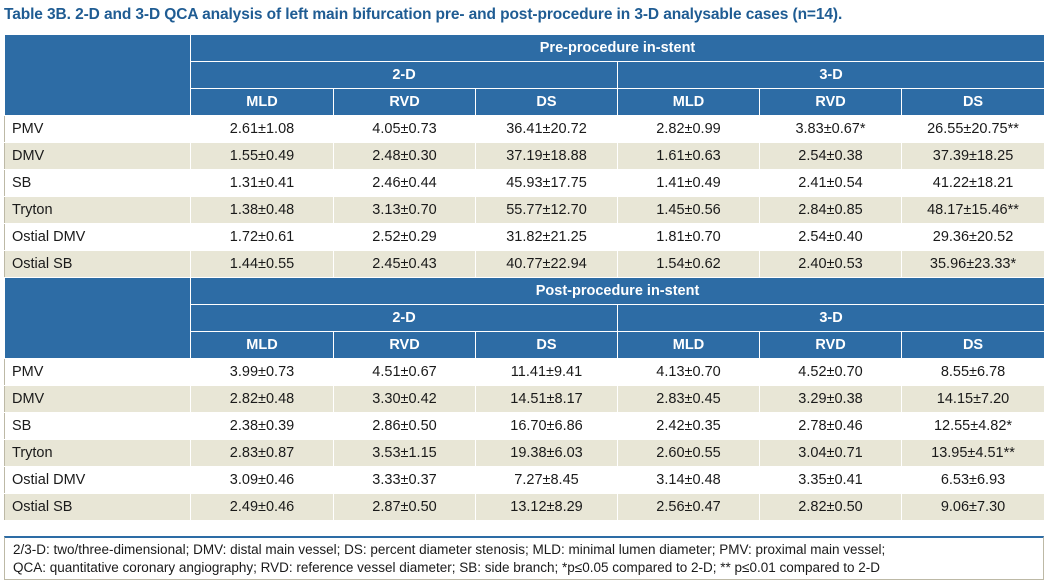 The width and height of the screenshot is (1046, 584). What do you see at coordinates (404, 480) in the screenshot?
I see `table-cell: 3.33±0.37` at bounding box center [404, 480].